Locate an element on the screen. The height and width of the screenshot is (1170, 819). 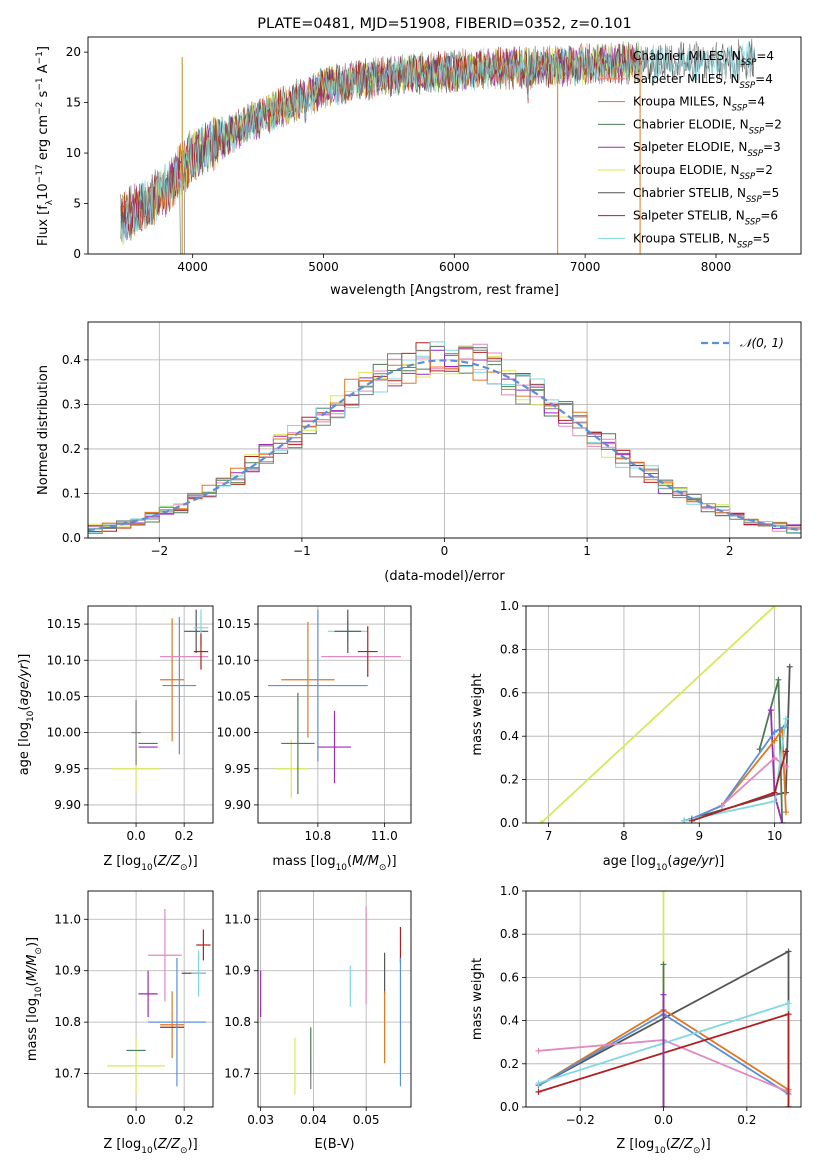
y-axis-label: Normed distribution is located at coordinates (43, 430).